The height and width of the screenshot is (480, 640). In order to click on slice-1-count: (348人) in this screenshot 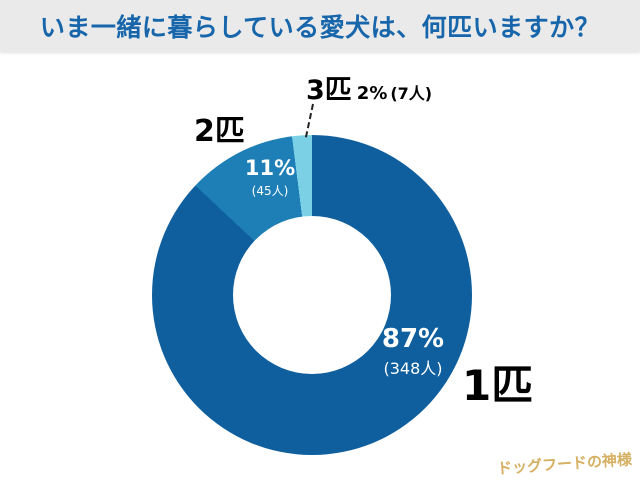, I will do `click(413, 368)`.